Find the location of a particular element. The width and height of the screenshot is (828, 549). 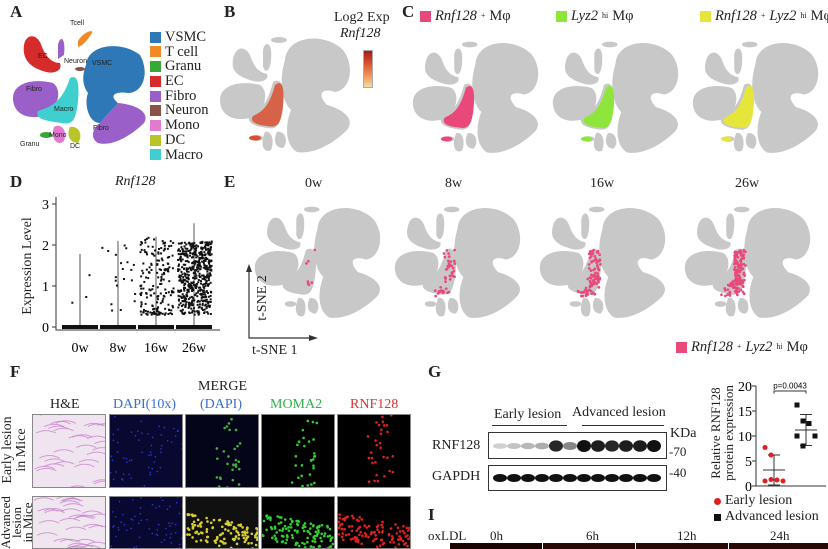

legend-item: Neuron is located at coordinates (179, 110).